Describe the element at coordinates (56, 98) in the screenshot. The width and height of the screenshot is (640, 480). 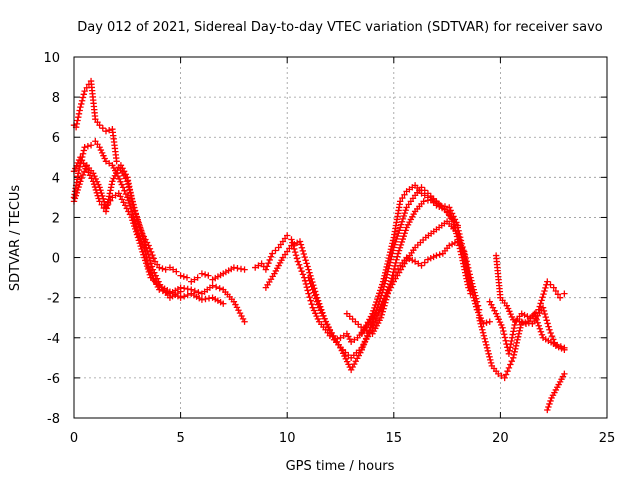
I see `y-tick-label: 8` at that location.